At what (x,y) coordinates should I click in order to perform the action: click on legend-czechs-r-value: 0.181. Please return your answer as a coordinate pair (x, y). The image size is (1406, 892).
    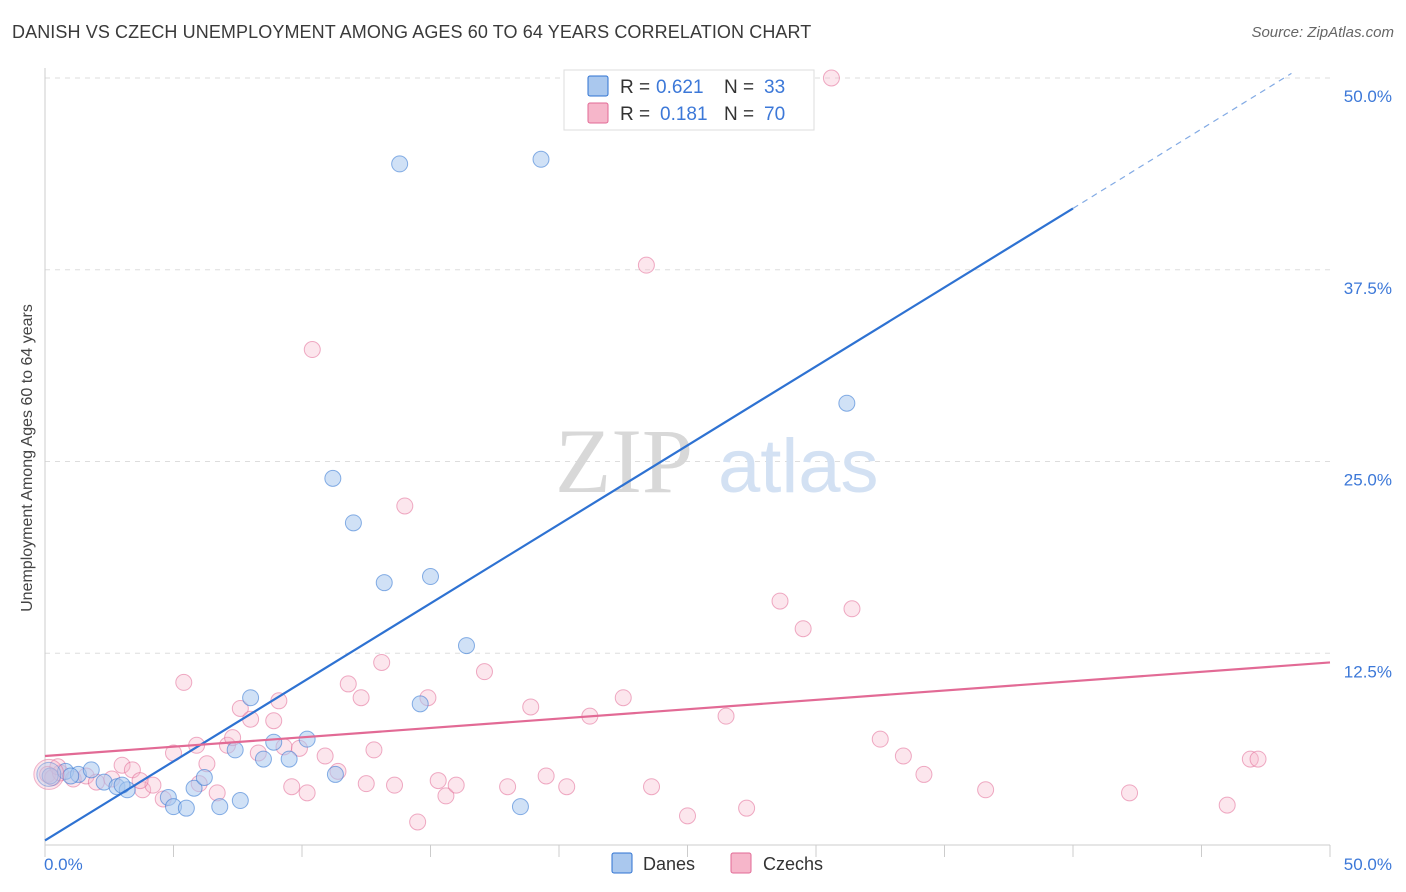
    Looking at the image, I should click on (684, 114).